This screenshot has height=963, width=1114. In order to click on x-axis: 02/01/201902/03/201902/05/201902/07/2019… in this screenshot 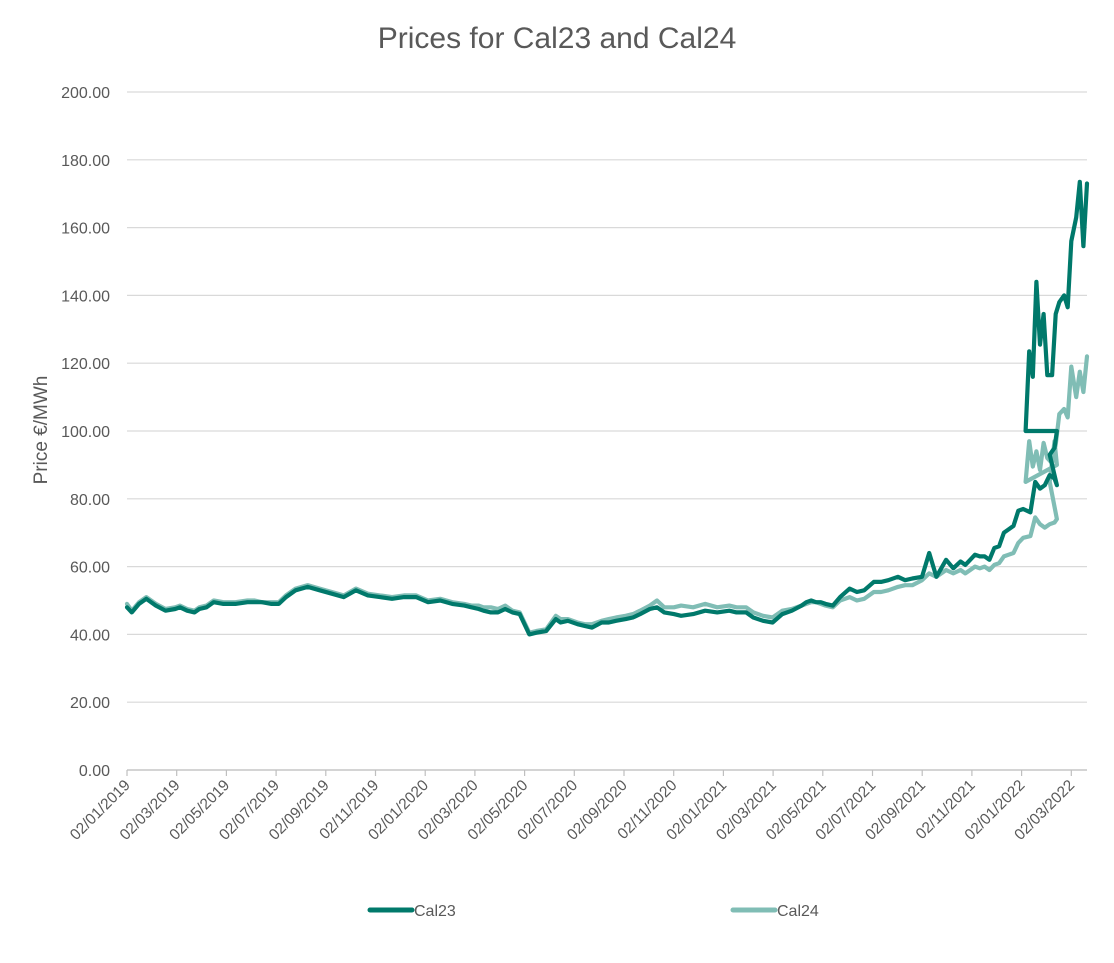, I will do `click(577, 806)`.